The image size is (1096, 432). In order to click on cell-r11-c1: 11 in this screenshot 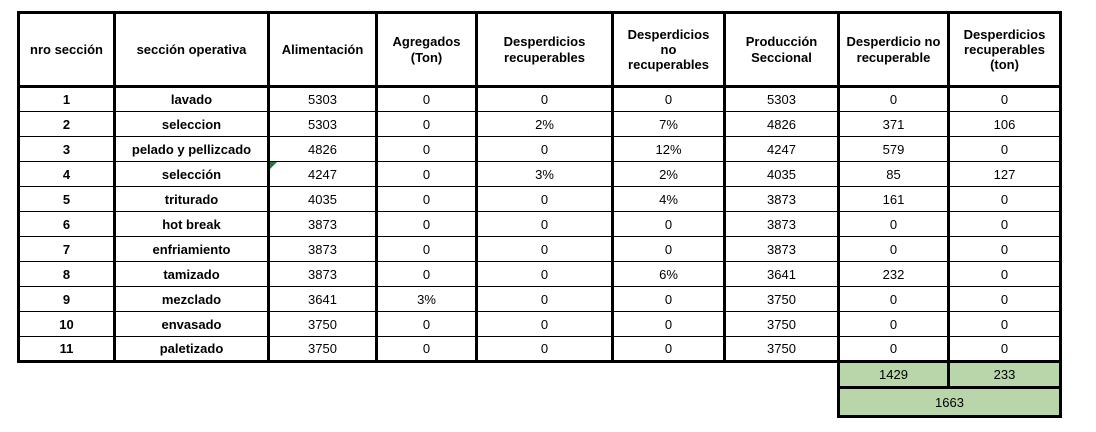, I will do `click(66, 349)`.